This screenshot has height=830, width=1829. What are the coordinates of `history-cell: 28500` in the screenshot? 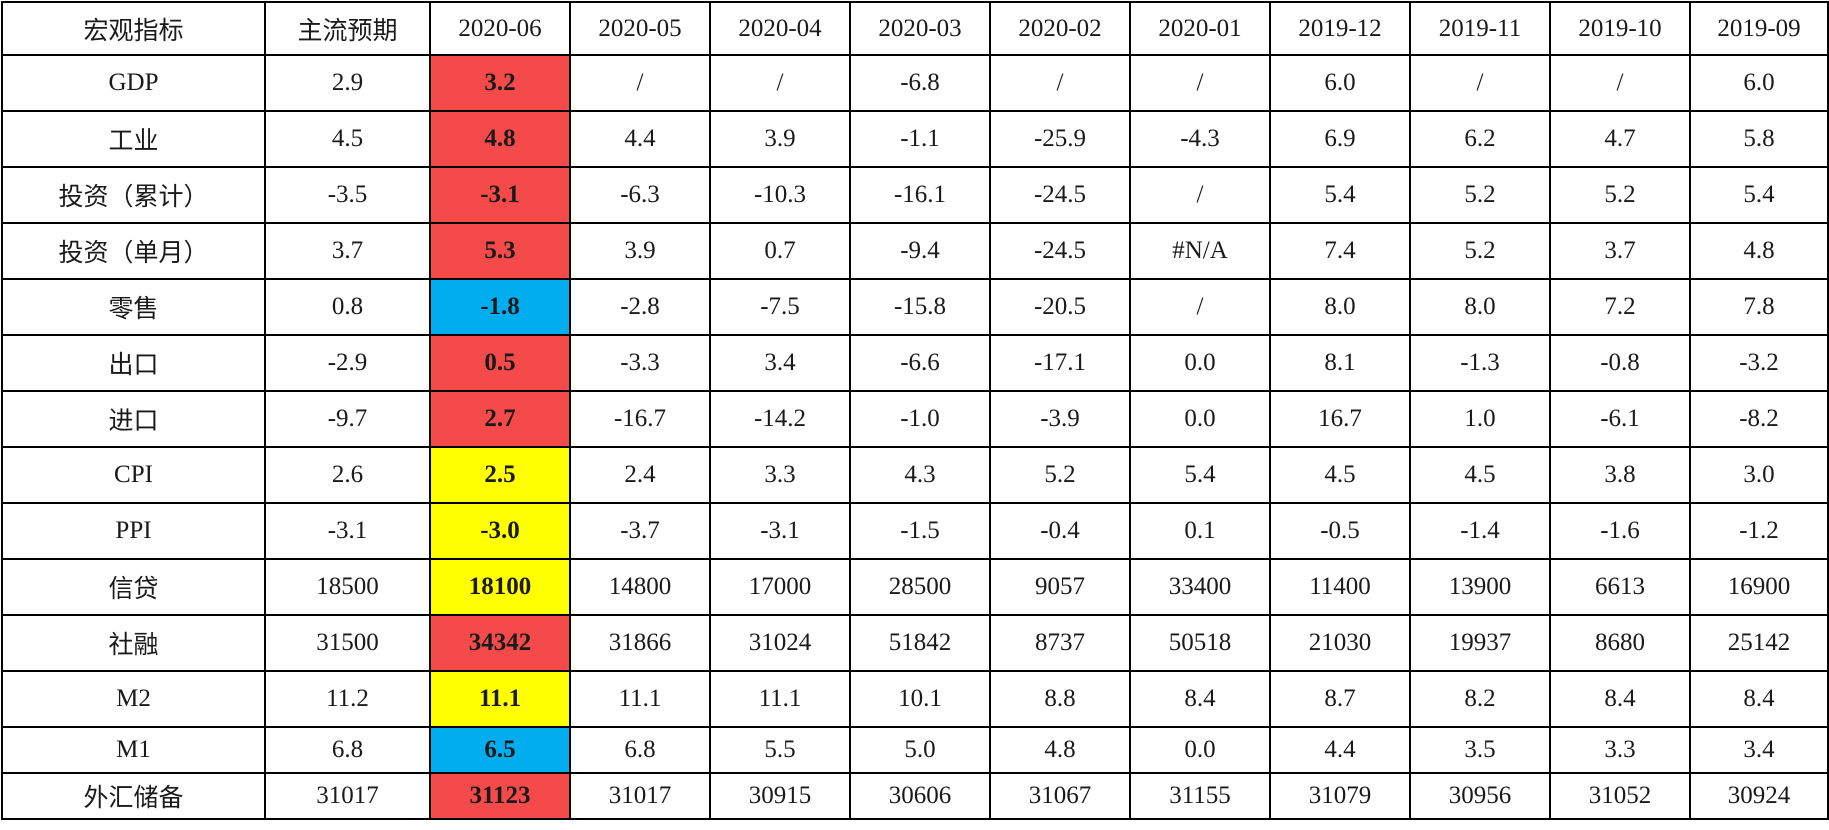 It's located at (920, 587).